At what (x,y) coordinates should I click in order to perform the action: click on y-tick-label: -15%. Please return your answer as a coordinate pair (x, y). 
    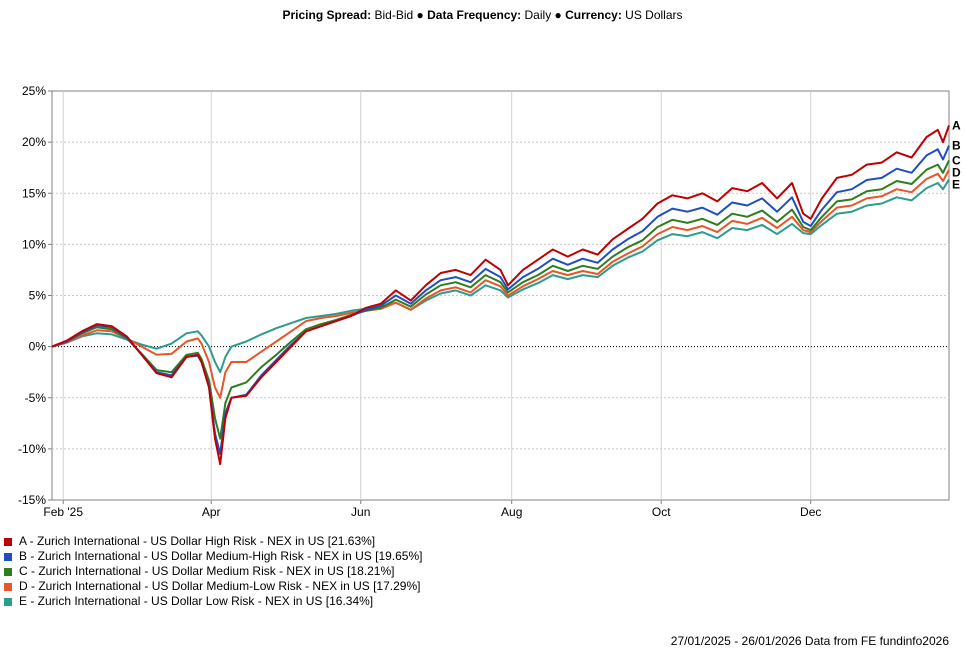
    Looking at the image, I should click on (32, 500).